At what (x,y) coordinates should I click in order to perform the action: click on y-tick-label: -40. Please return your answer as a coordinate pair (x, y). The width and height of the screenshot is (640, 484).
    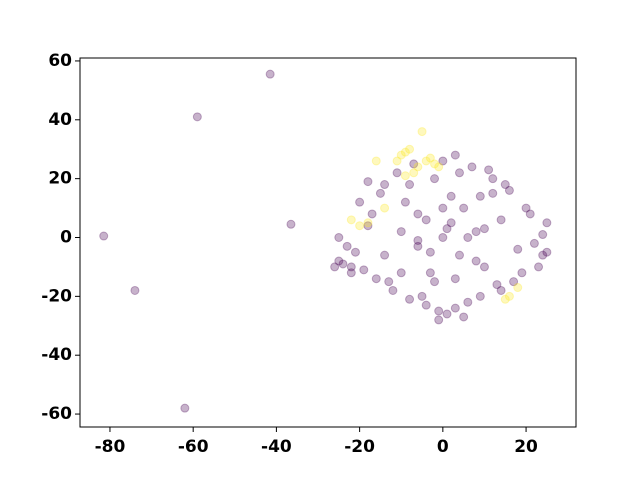
    Looking at the image, I should click on (56, 355).